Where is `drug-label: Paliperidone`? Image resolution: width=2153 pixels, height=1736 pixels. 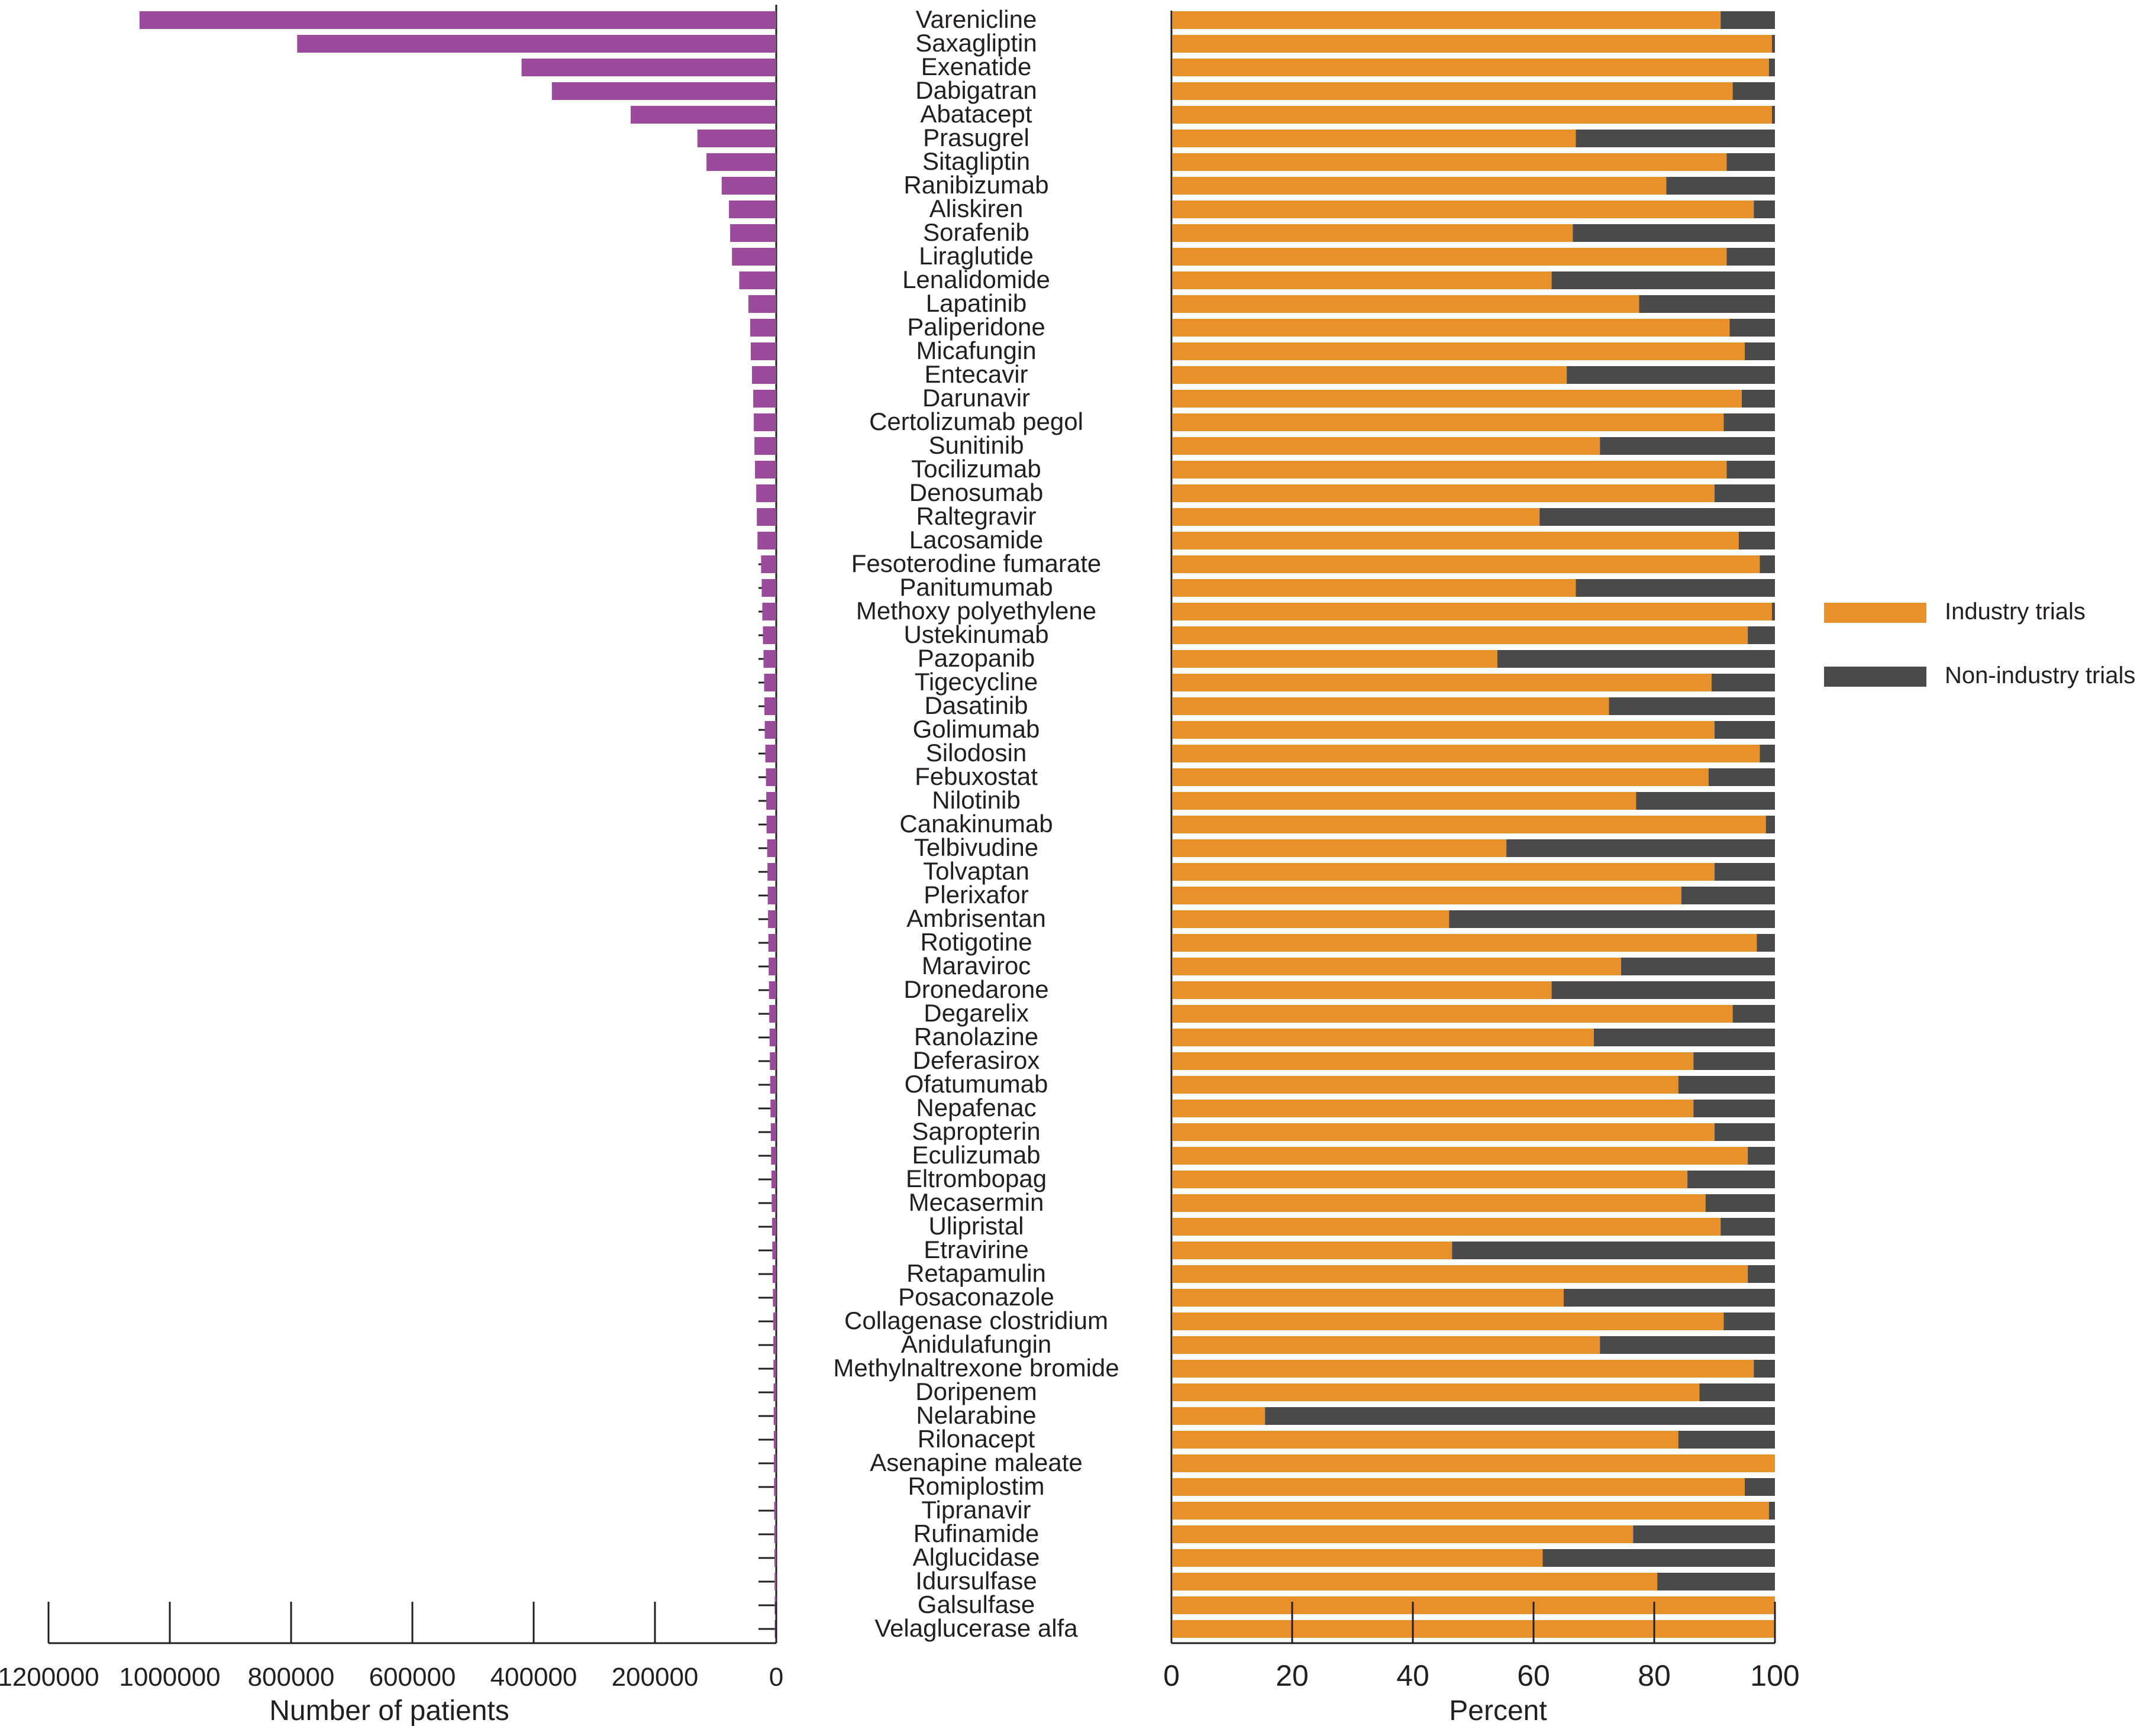
drug-label: Paliperidone is located at coordinates (976, 327).